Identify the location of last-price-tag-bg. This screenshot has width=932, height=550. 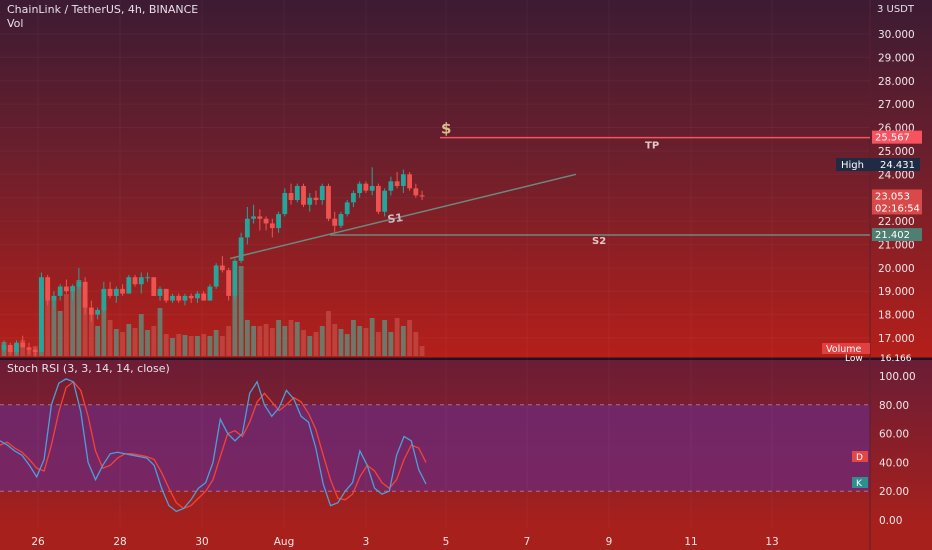
(897, 196).